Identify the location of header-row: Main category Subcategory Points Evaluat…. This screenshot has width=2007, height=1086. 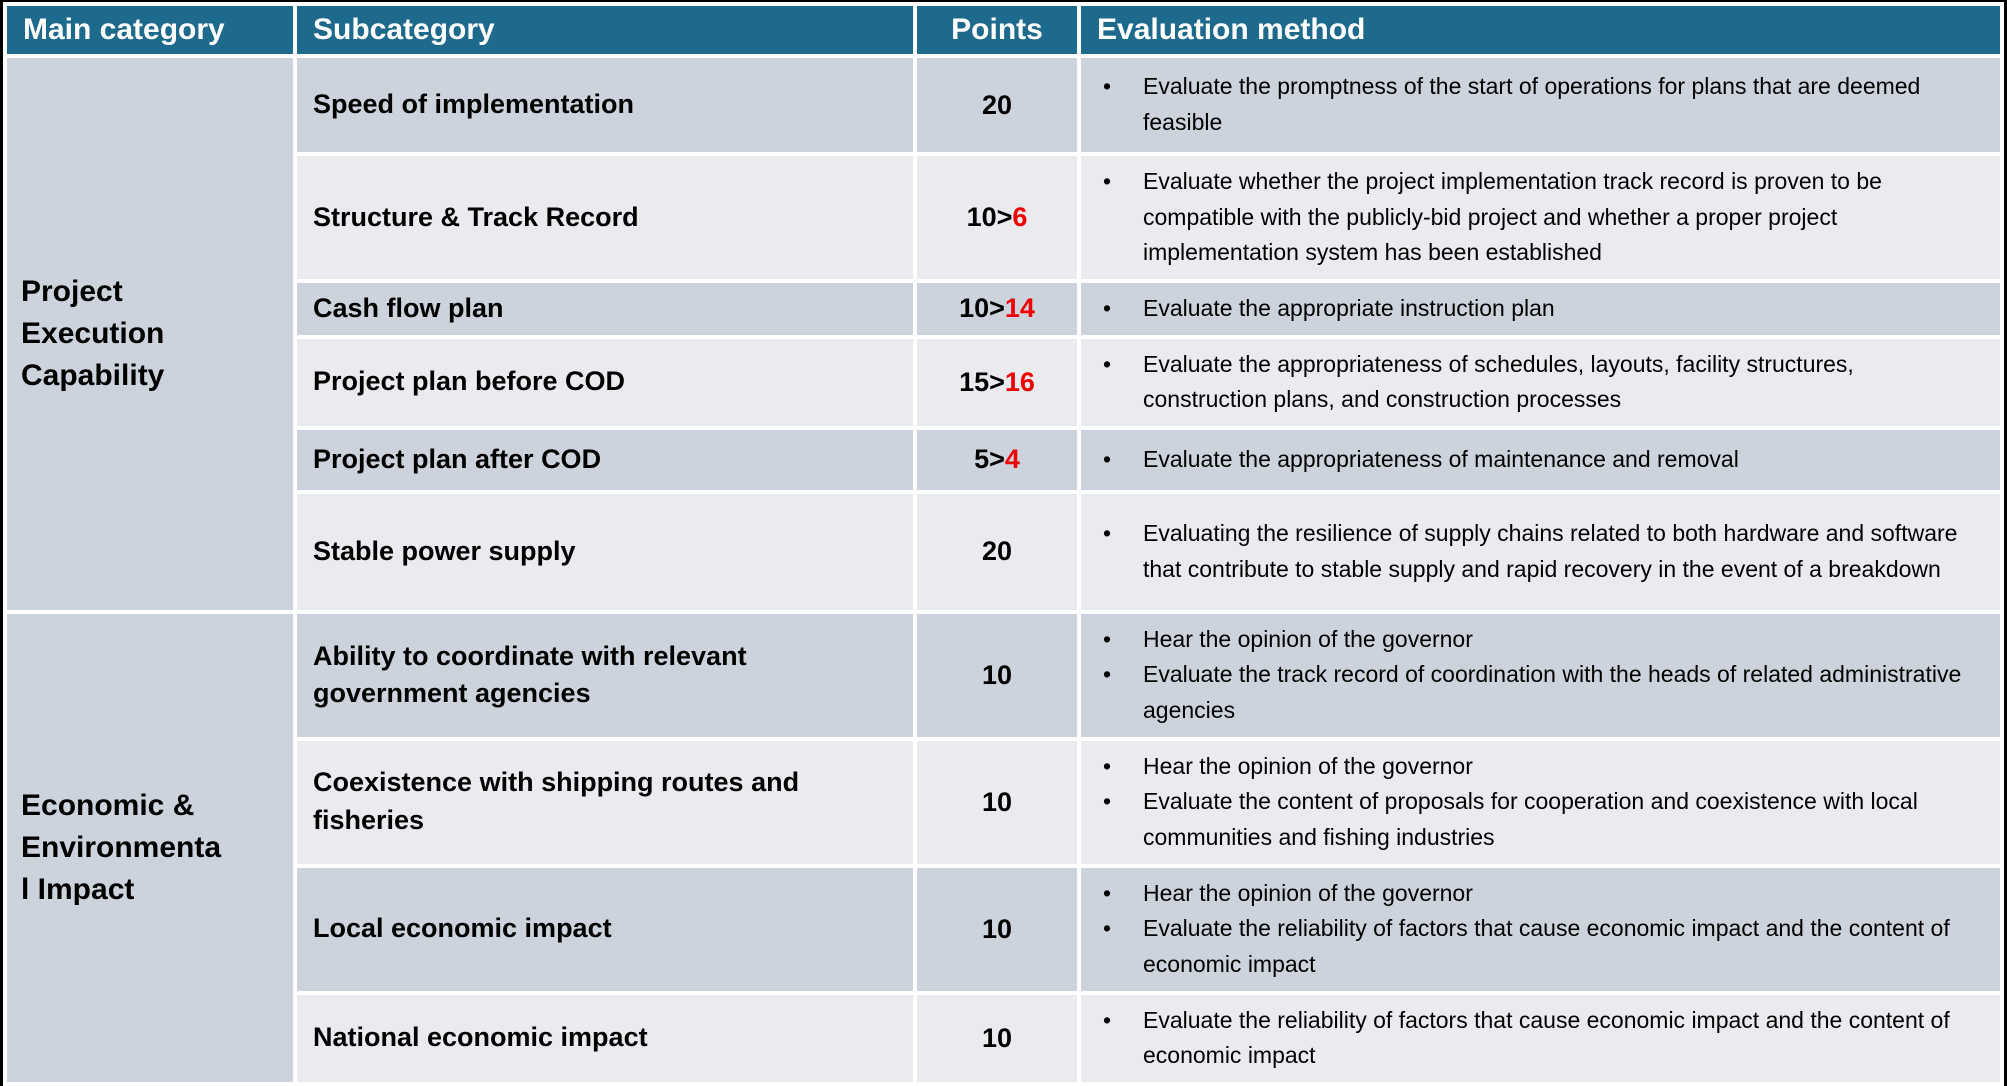
(1003, 30).